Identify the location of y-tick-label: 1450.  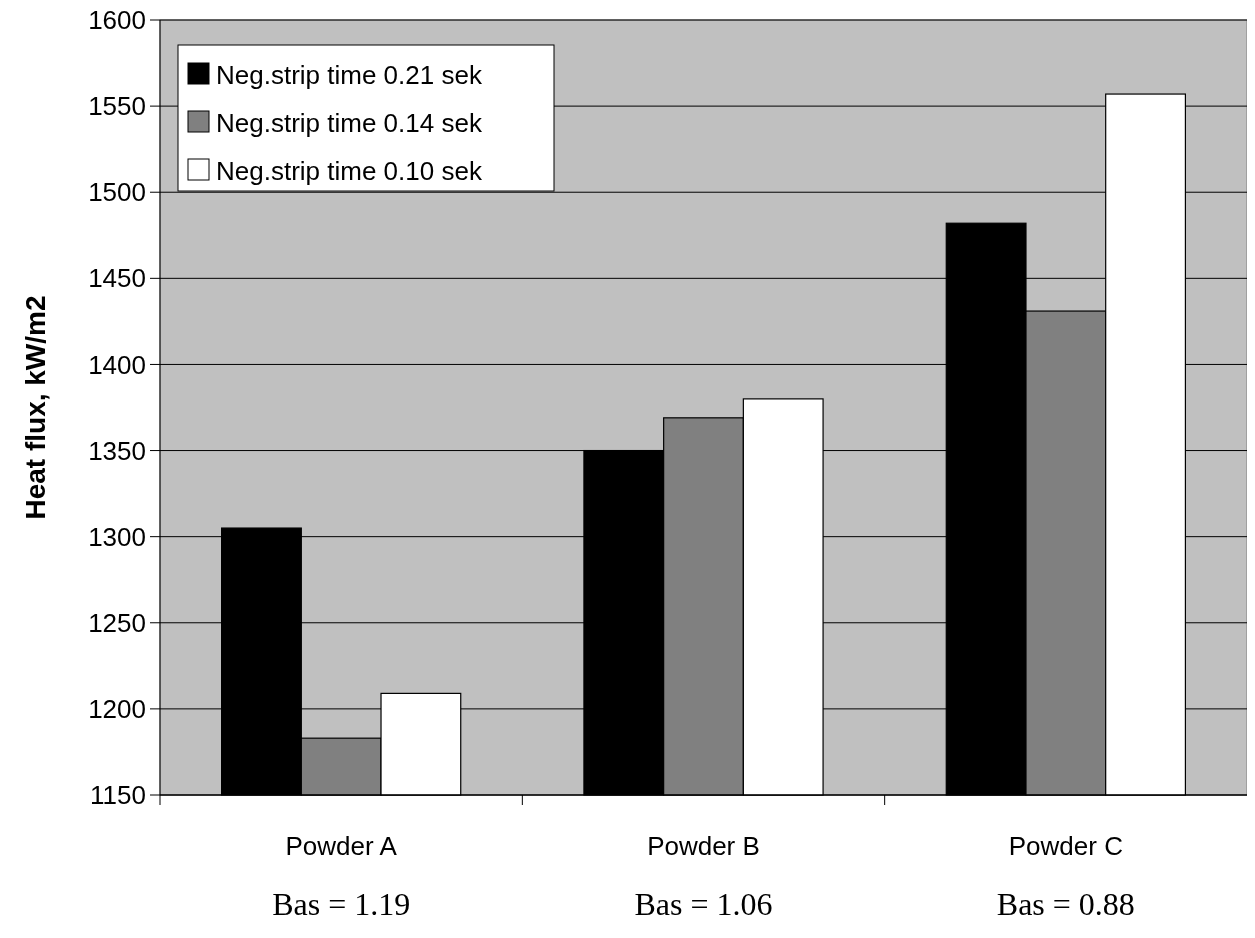
(117, 278).